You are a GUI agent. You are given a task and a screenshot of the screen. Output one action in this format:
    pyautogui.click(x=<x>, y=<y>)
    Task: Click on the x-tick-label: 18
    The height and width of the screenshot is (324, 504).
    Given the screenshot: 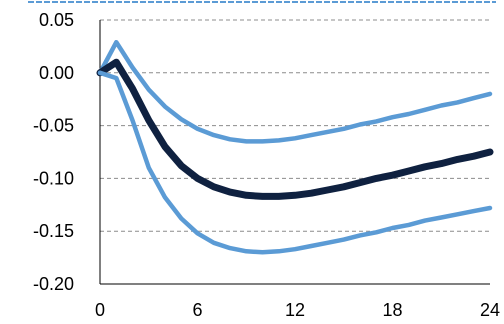 What is the action you would take?
    pyautogui.click(x=392, y=310)
    